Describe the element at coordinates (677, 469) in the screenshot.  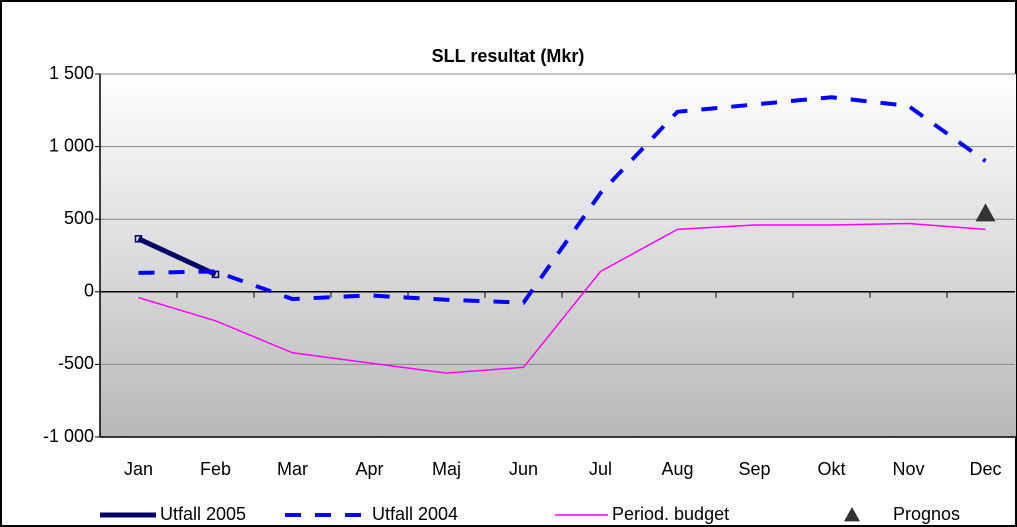
I see `x-tick-label: Aug` at that location.